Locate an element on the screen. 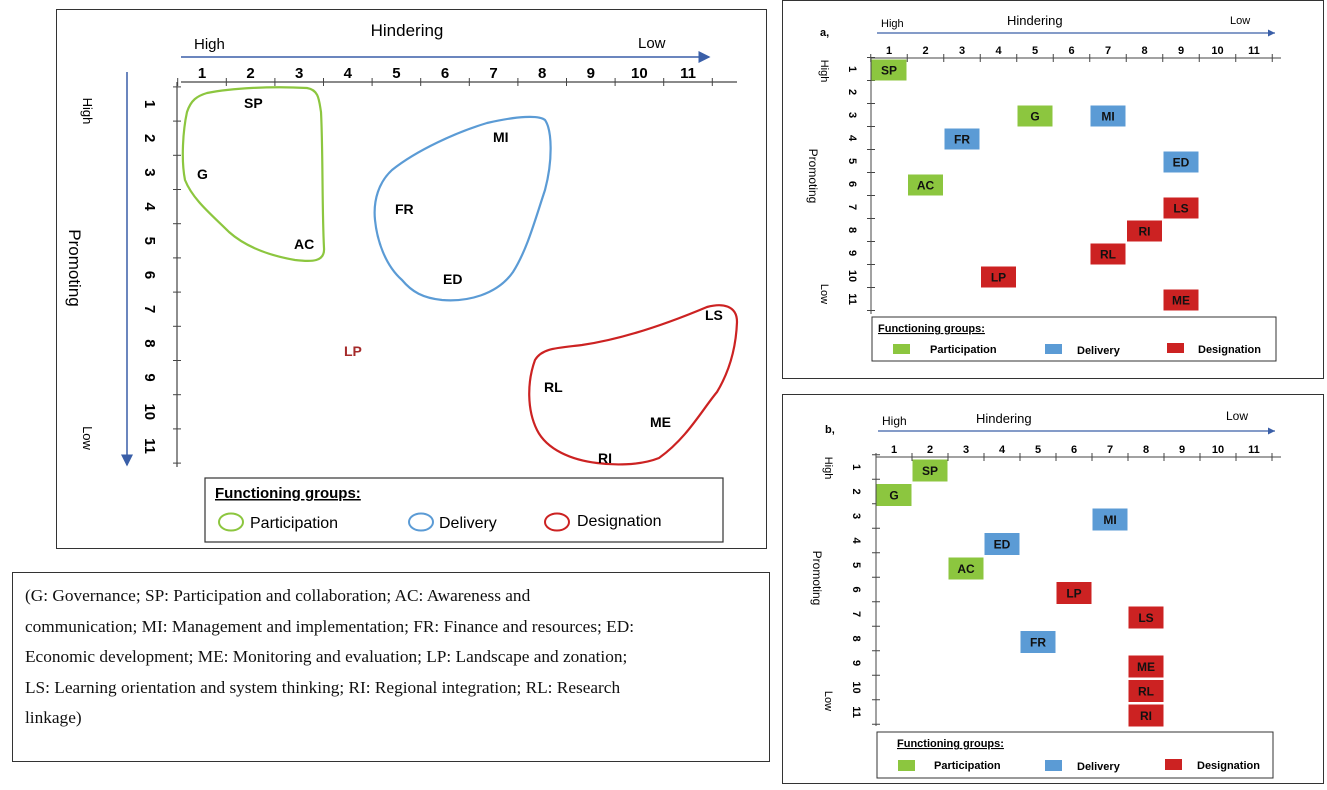 The width and height of the screenshot is (1327, 790). tick-label-top: 9 is located at coordinates (591, 73).